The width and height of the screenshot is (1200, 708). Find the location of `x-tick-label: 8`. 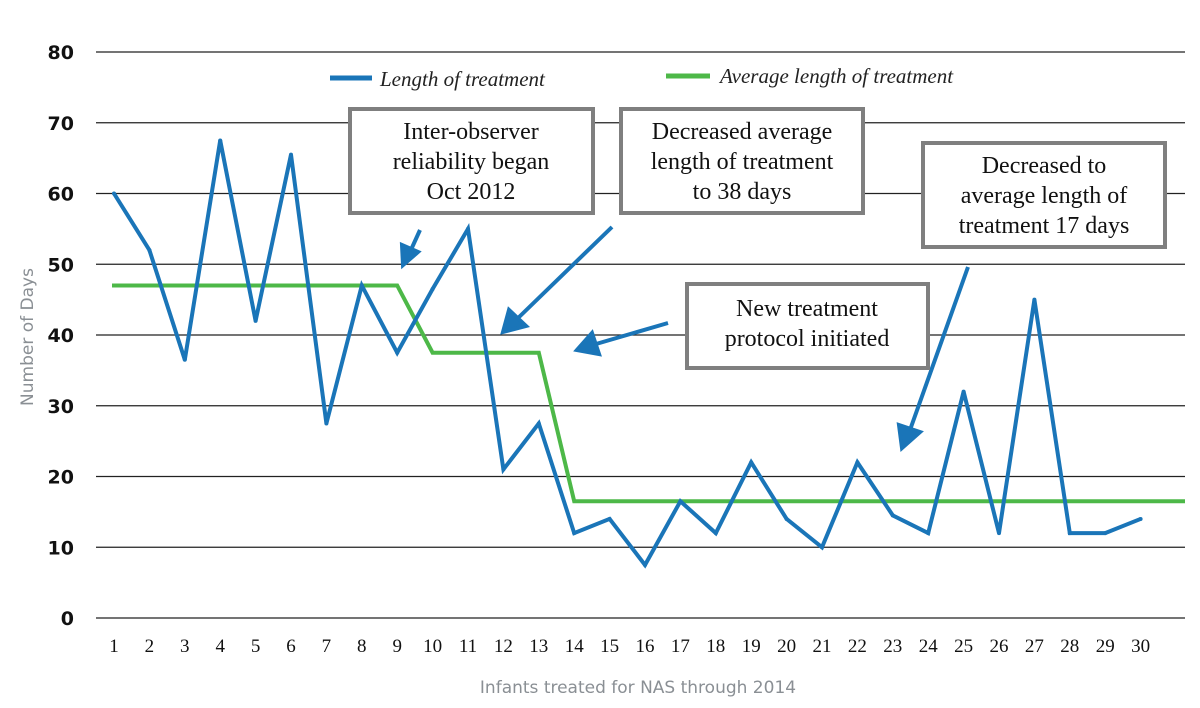

x-tick-label: 8 is located at coordinates (362, 646).